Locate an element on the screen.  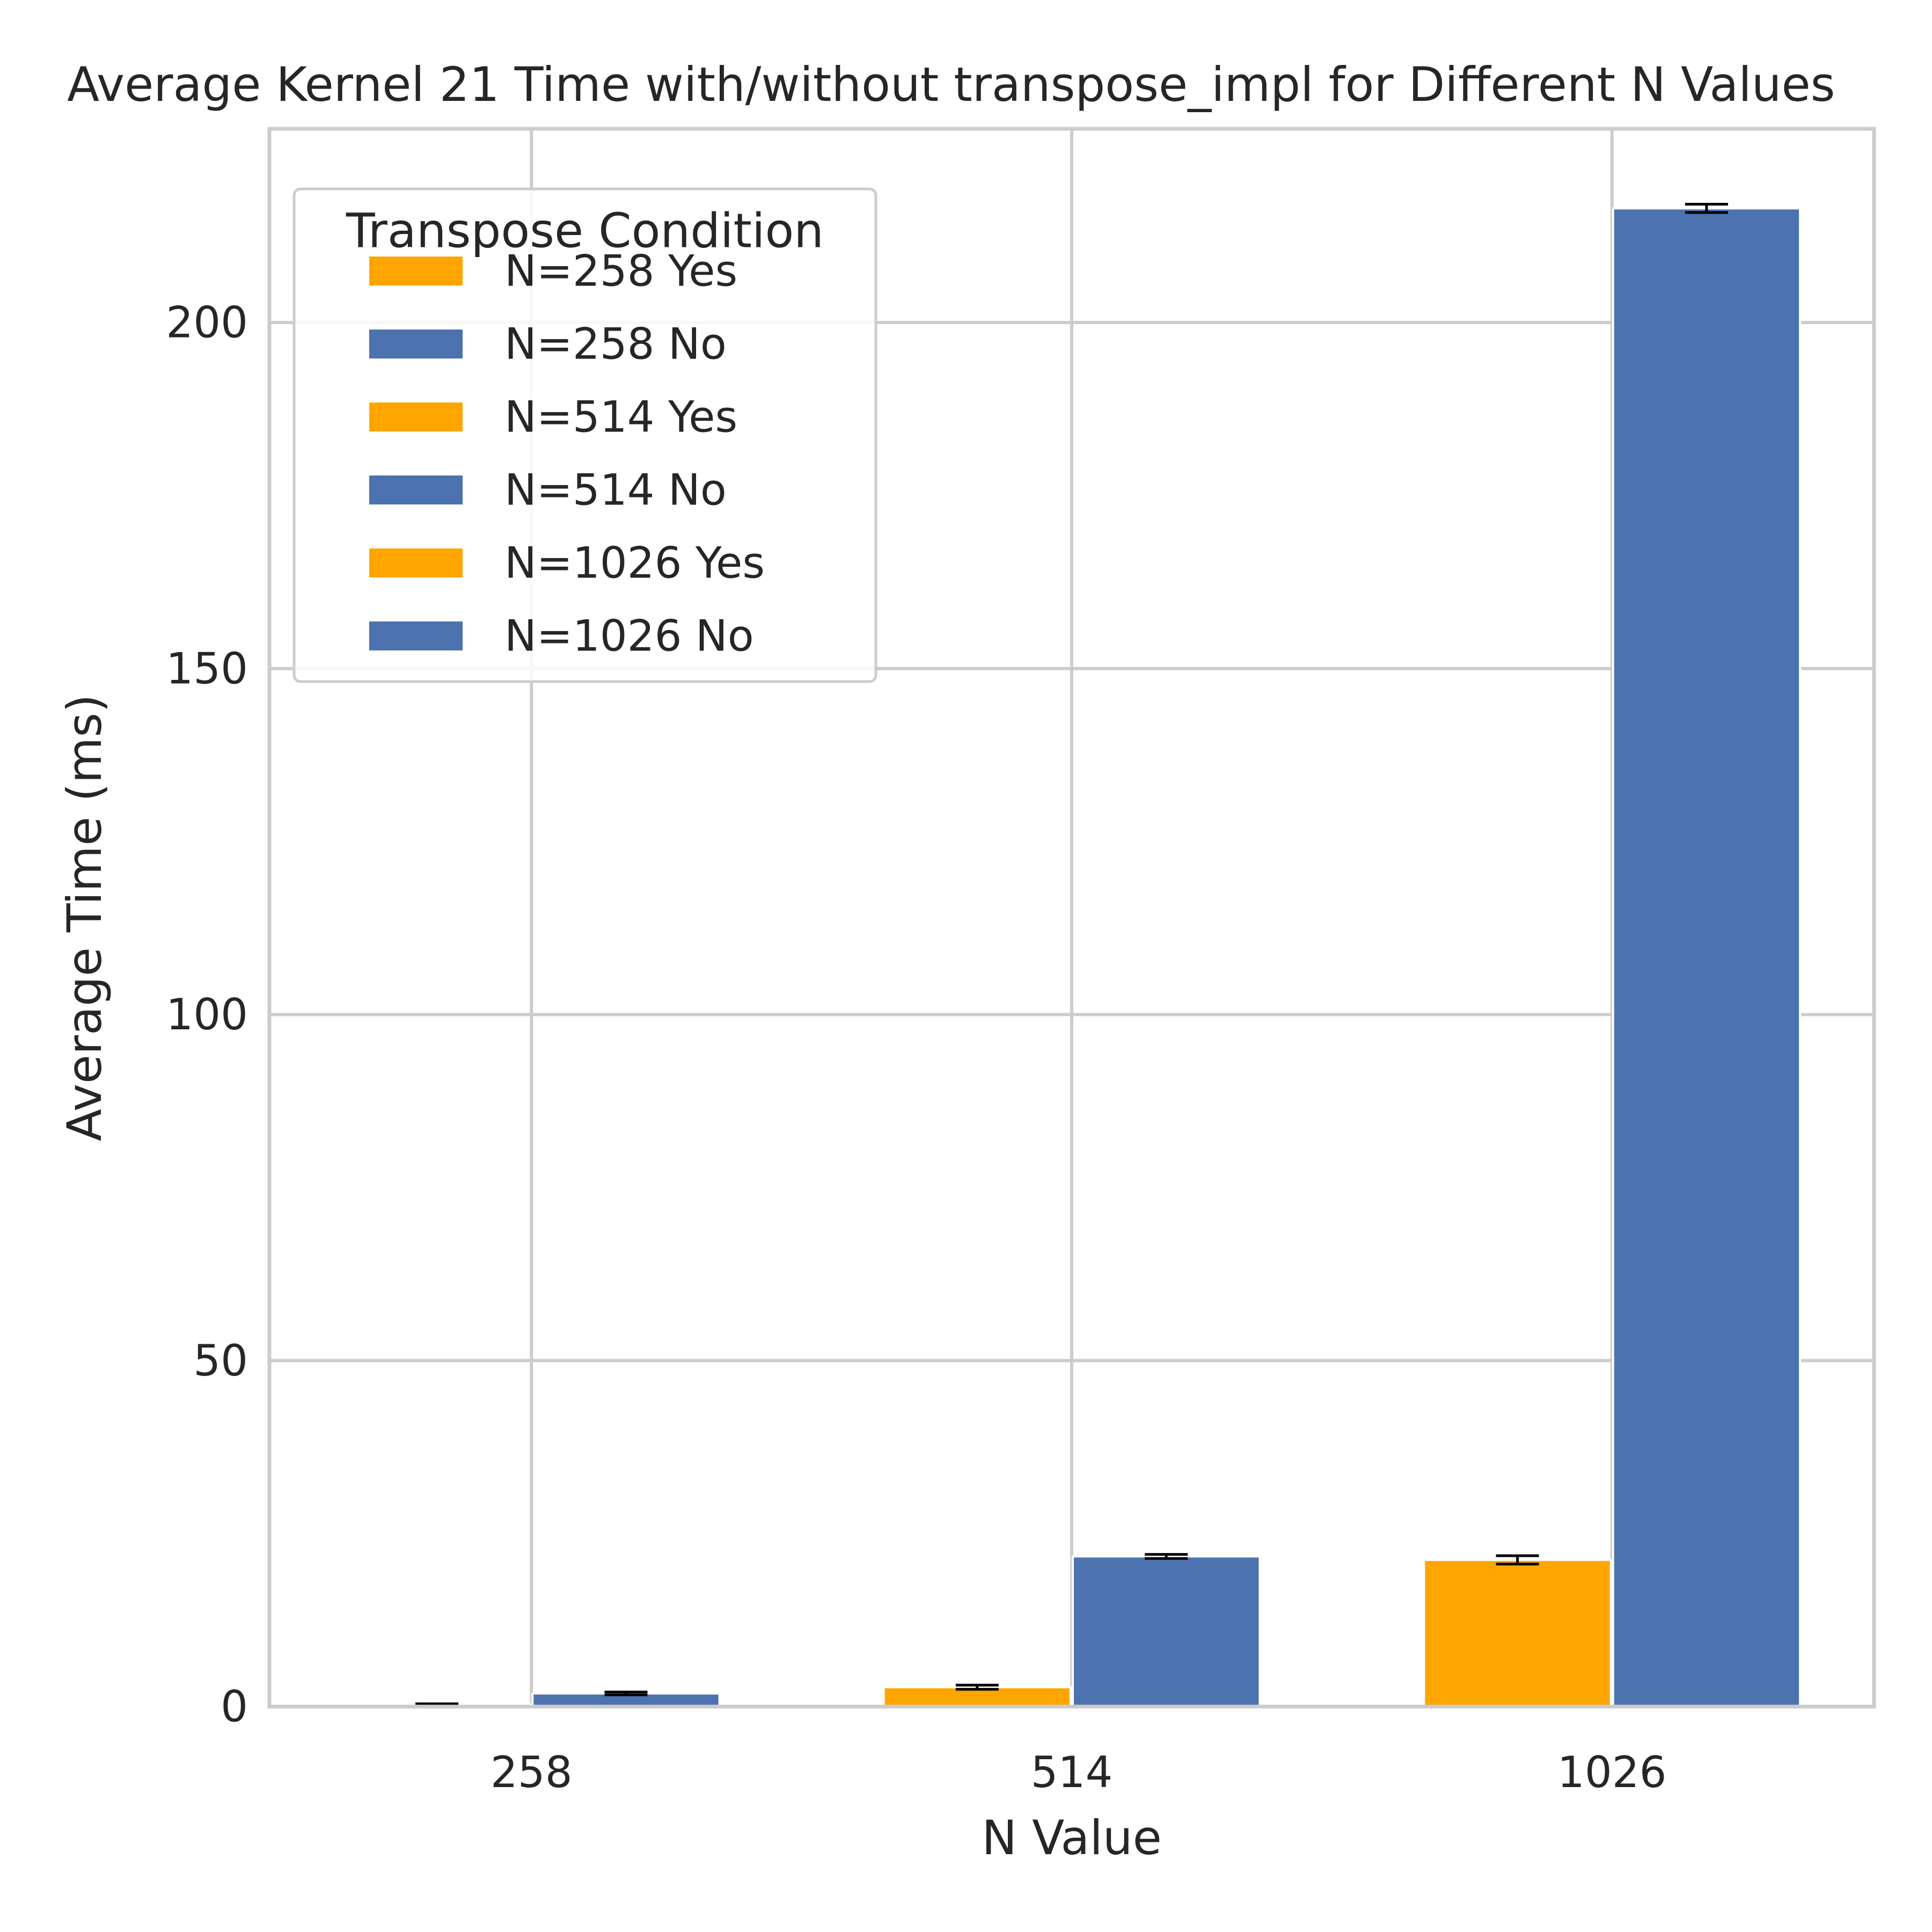
legend-label: N=1026 No is located at coordinates (629, 636).